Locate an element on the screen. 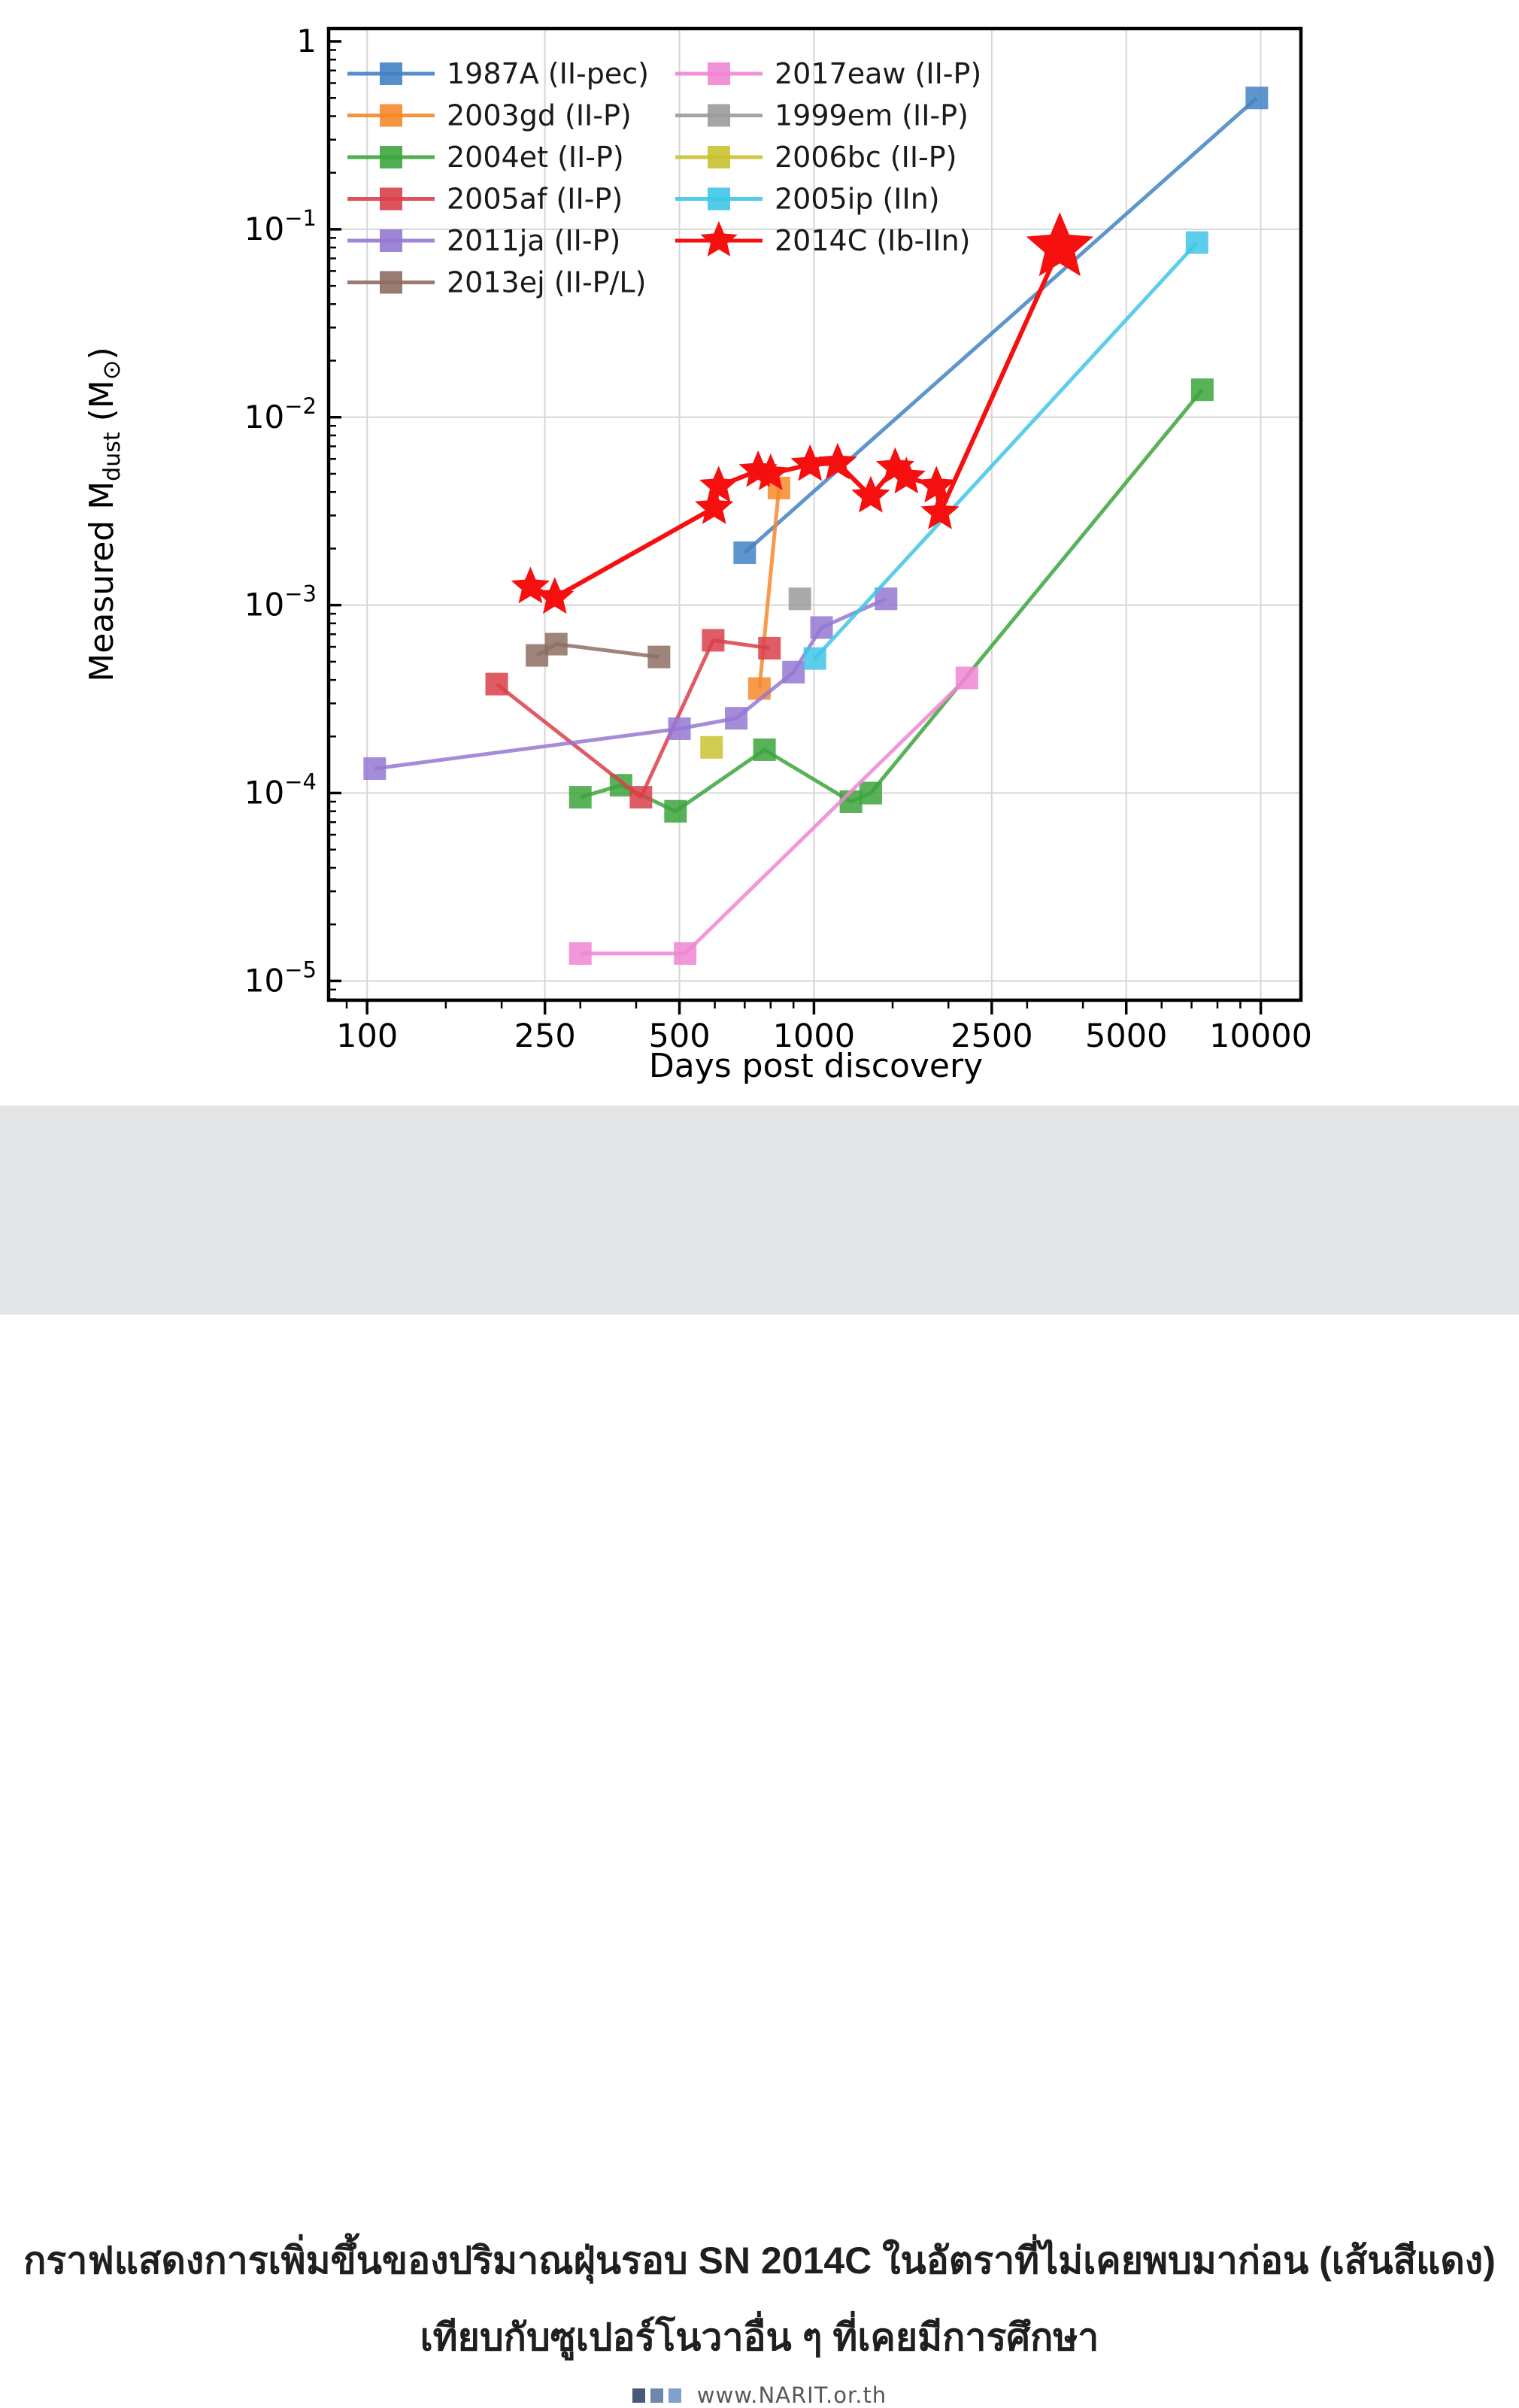 The width and height of the screenshot is (1519, 2408). legend-item-2017eaw: 2017eaw (II-P) is located at coordinates (828, 73).